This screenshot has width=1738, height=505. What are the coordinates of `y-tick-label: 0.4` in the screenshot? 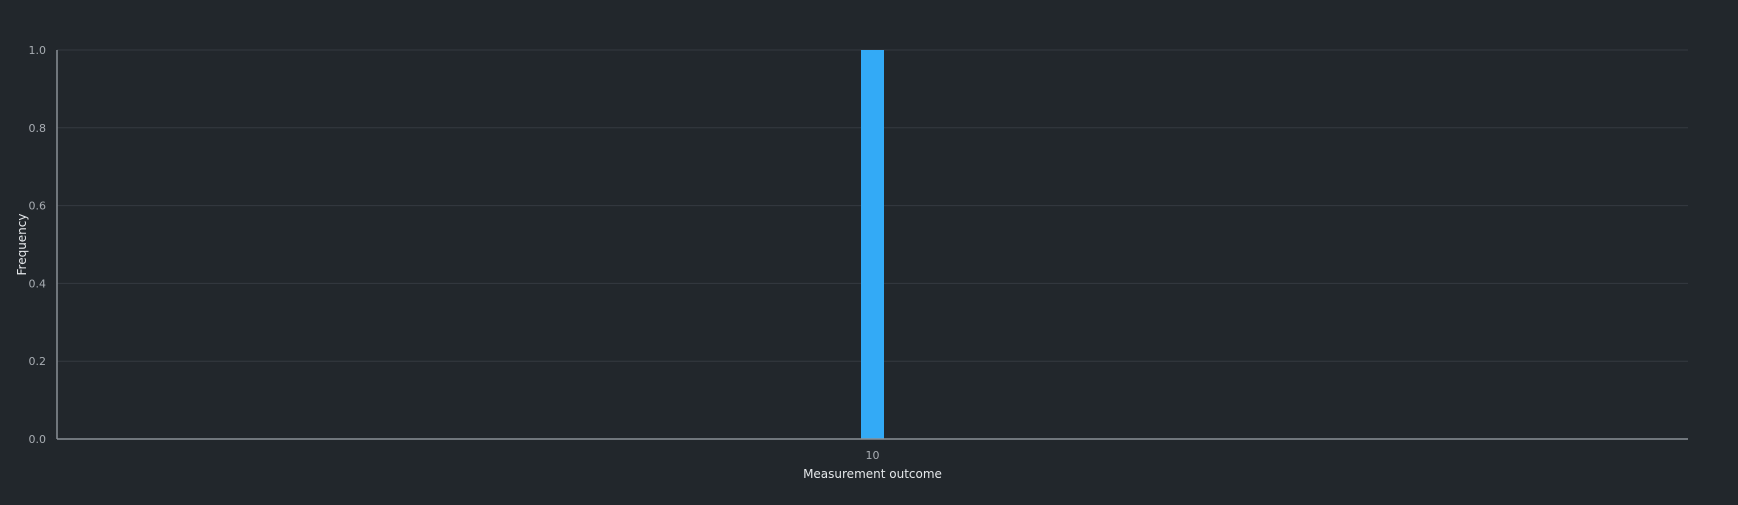 It's located at (38, 283).